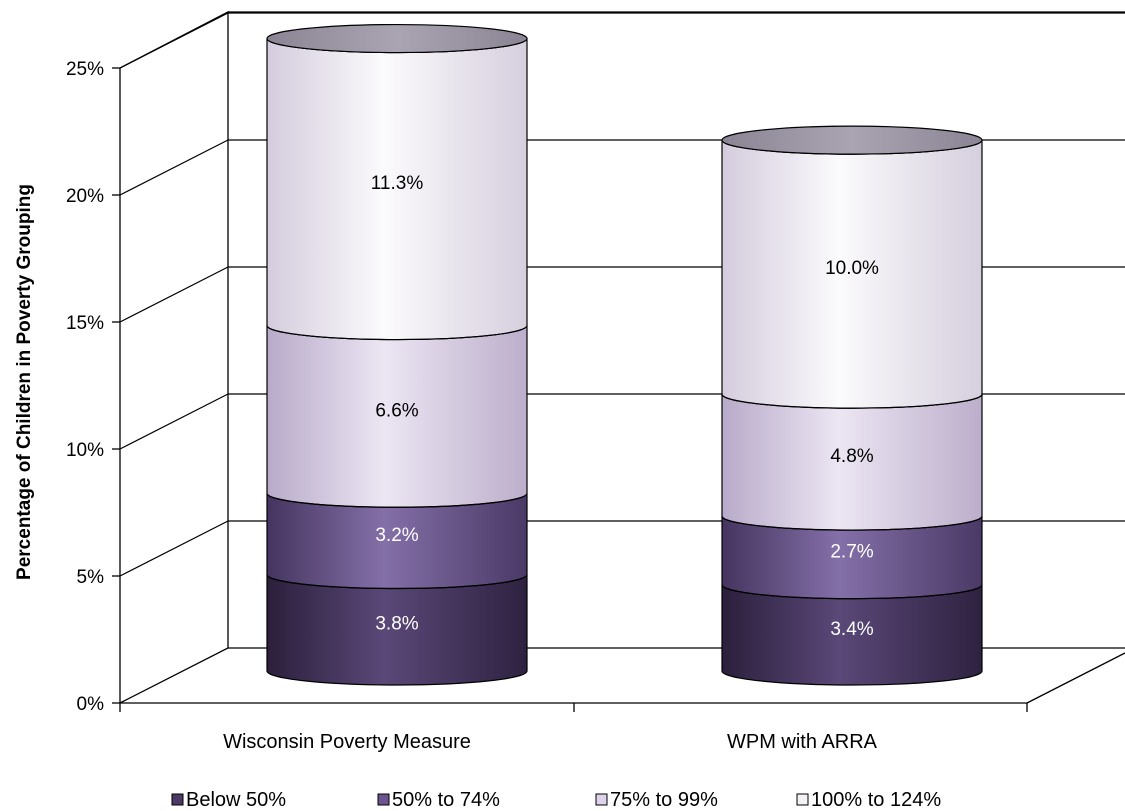 The height and width of the screenshot is (811, 1125). I want to click on legend-label: Below 50%, so click(236, 800).